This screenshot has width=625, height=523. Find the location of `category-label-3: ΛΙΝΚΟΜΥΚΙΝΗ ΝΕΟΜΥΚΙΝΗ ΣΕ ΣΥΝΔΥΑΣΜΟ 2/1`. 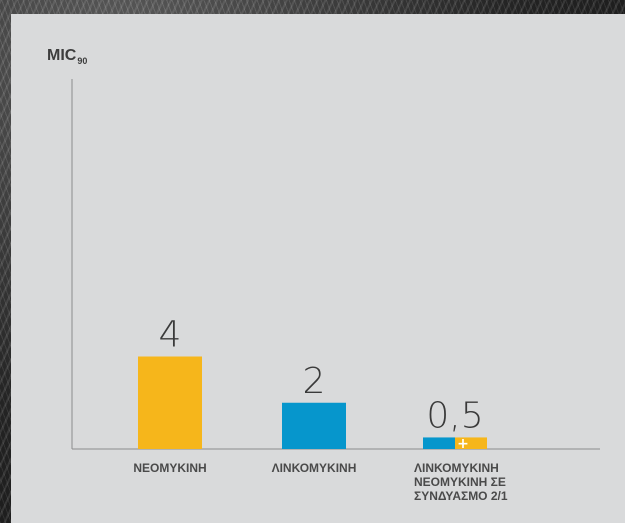

category-label-3: ΛΙΝΚΟΜΥΚΙΝΗ ΝΕΟΜΥΚΙΝΗ ΣΕ ΣΥΝΔΥΑΣΜΟ 2/1 is located at coordinates (461, 482).